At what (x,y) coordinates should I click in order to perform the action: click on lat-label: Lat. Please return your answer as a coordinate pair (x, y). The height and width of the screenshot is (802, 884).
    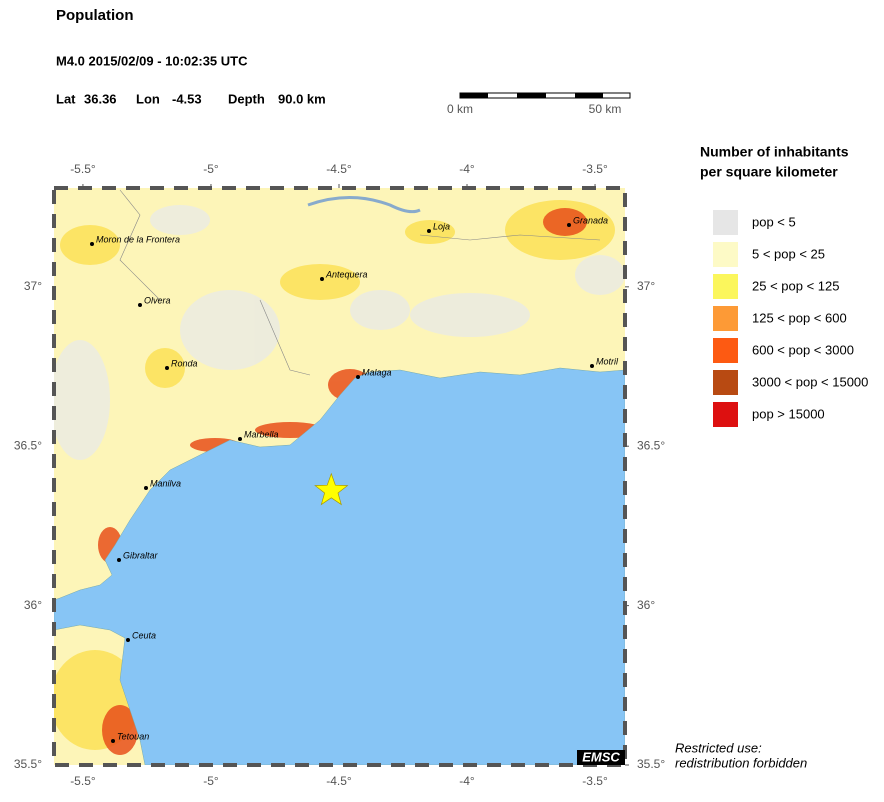
    Looking at the image, I should click on (66, 98).